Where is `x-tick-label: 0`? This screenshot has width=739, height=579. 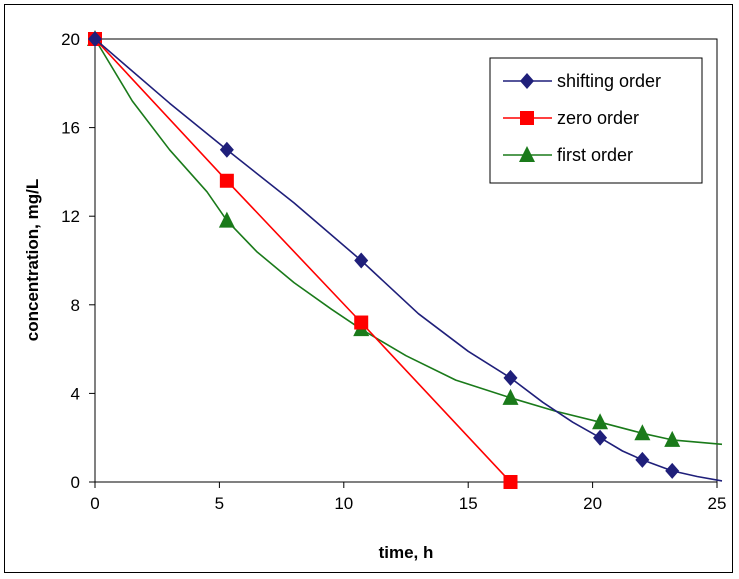
x-tick-label: 0 is located at coordinates (94, 503).